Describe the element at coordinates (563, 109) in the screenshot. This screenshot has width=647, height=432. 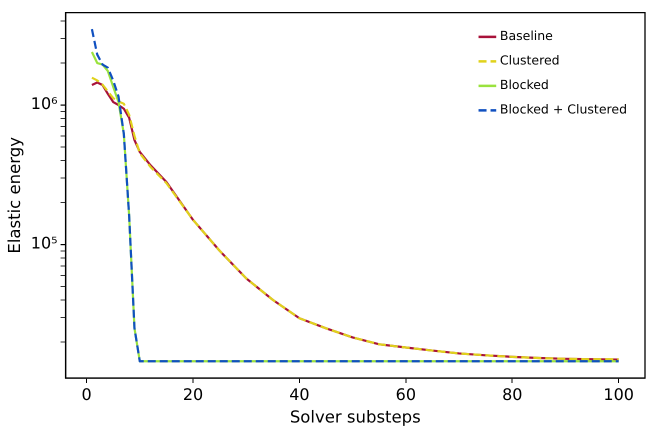
I see `legend-label: Blocked + Clustered` at that location.